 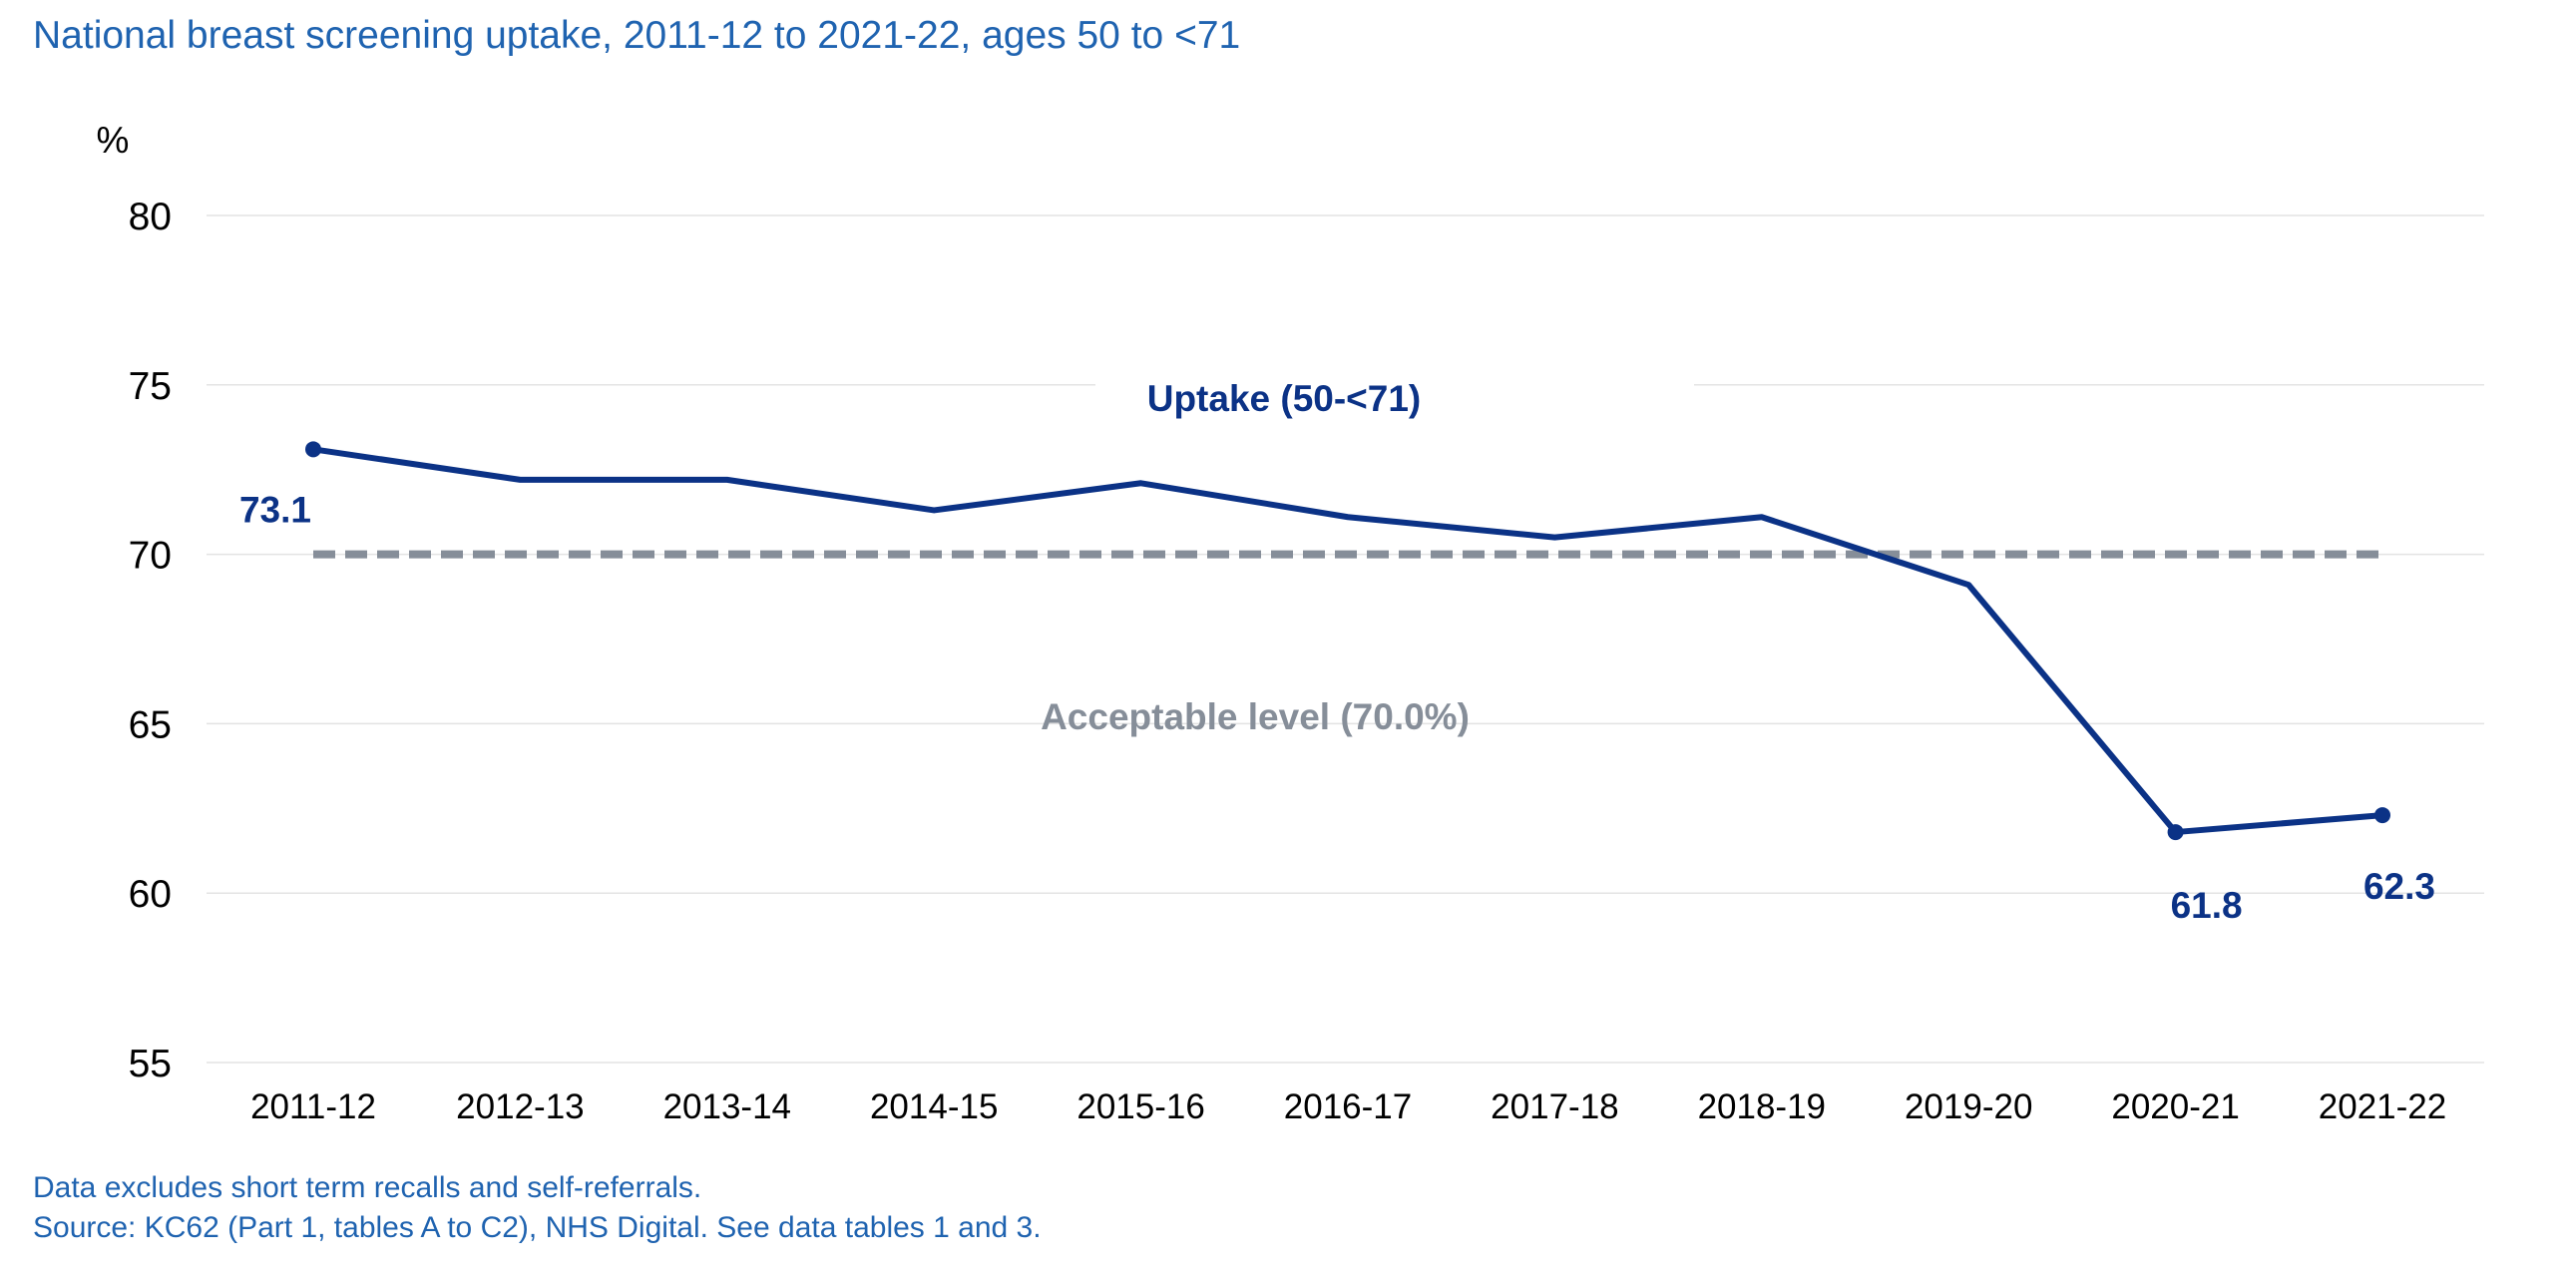 What do you see at coordinates (2382, 1106) in the screenshot?
I see `x-tick-label: 2021-22` at bounding box center [2382, 1106].